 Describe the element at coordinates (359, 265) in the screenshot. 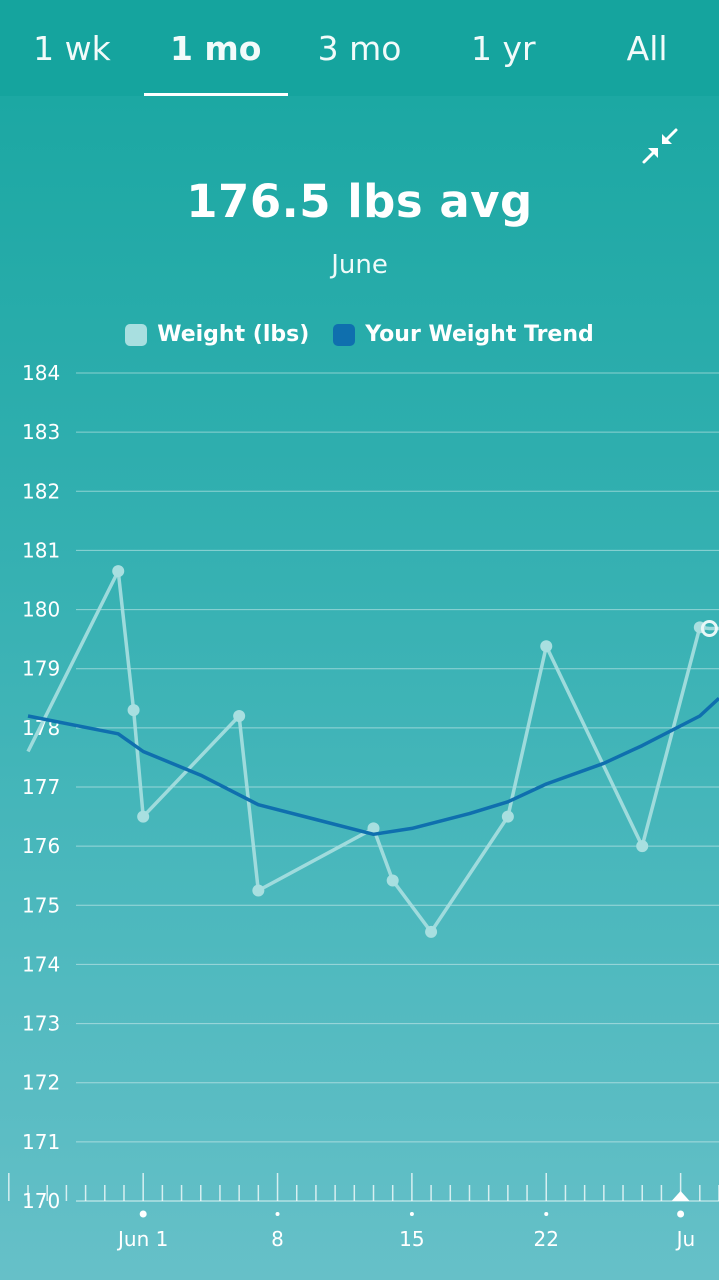

I see `period-label: June` at that location.